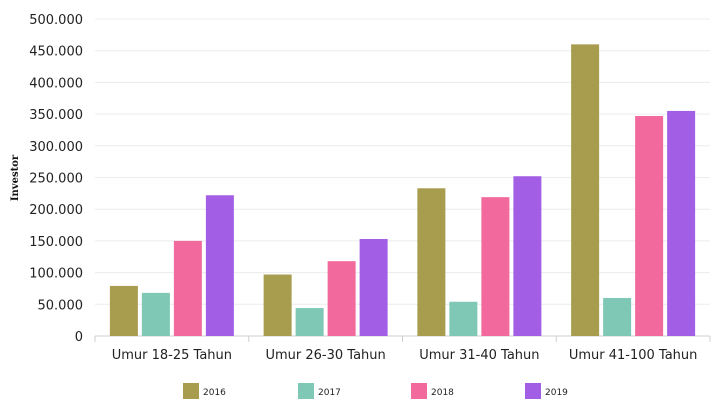 The image size is (713, 409). I want to click on legend-item-2019: 2019, so click(546, 391).